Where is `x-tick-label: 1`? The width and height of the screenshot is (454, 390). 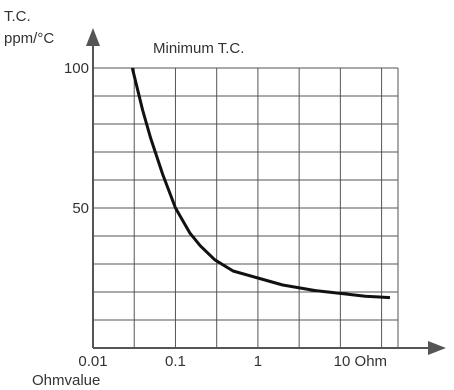 x-tick-label: 1 is located at coordinates (258, 361).